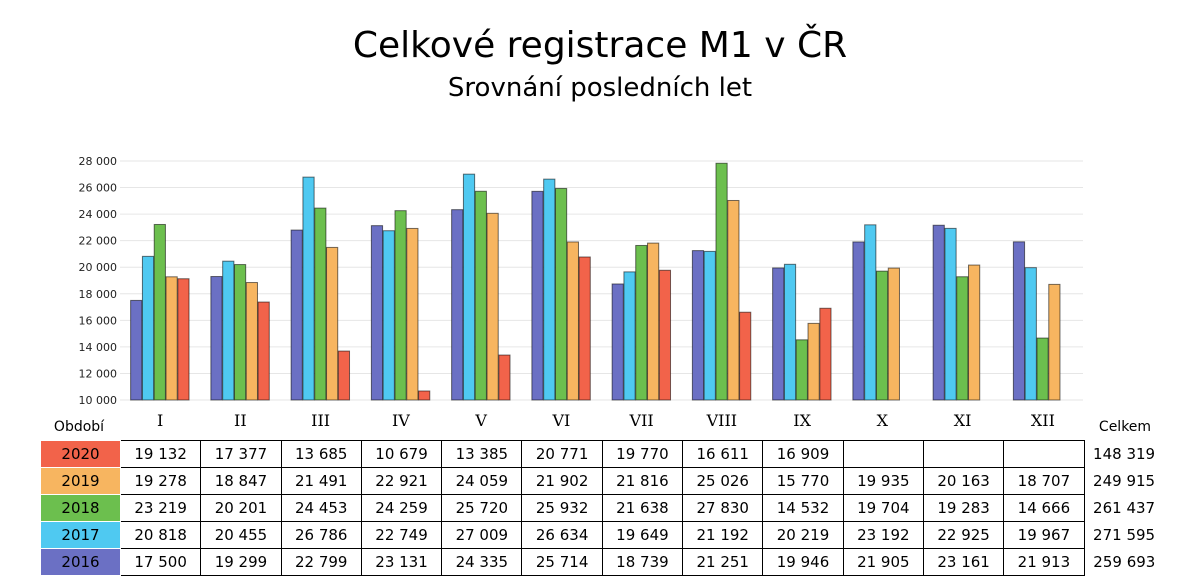  I want to click on y-tick-label: 24 000, so click(98, 214).